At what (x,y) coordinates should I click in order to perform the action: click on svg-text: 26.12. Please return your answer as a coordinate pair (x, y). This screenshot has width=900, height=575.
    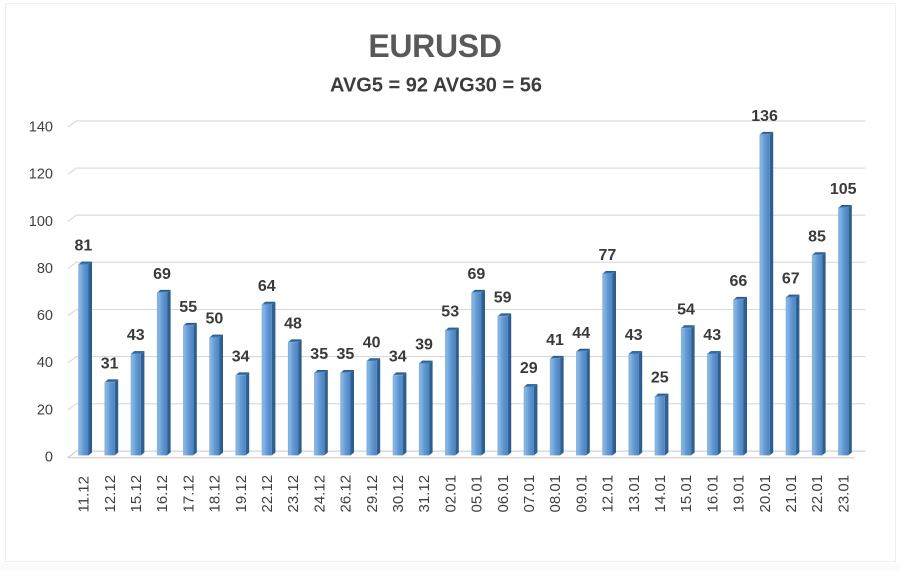
    Looking at the image, I should click on (346, 494).